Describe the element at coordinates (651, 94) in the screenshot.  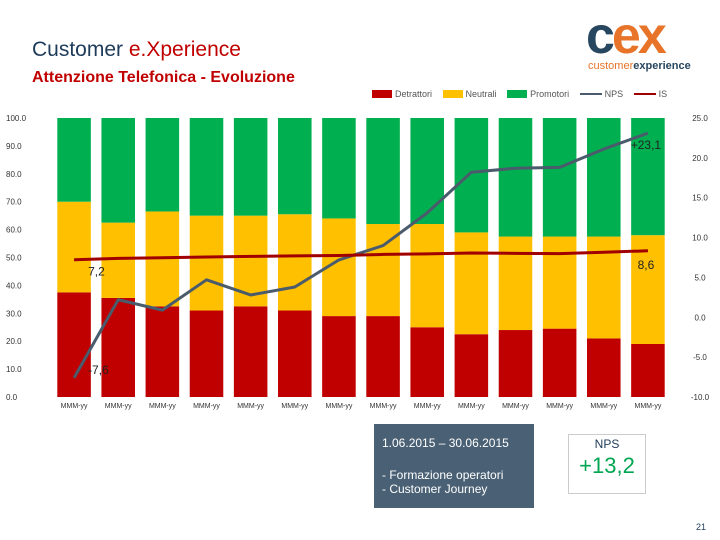
I see `legend-item-is: IS` at that location.